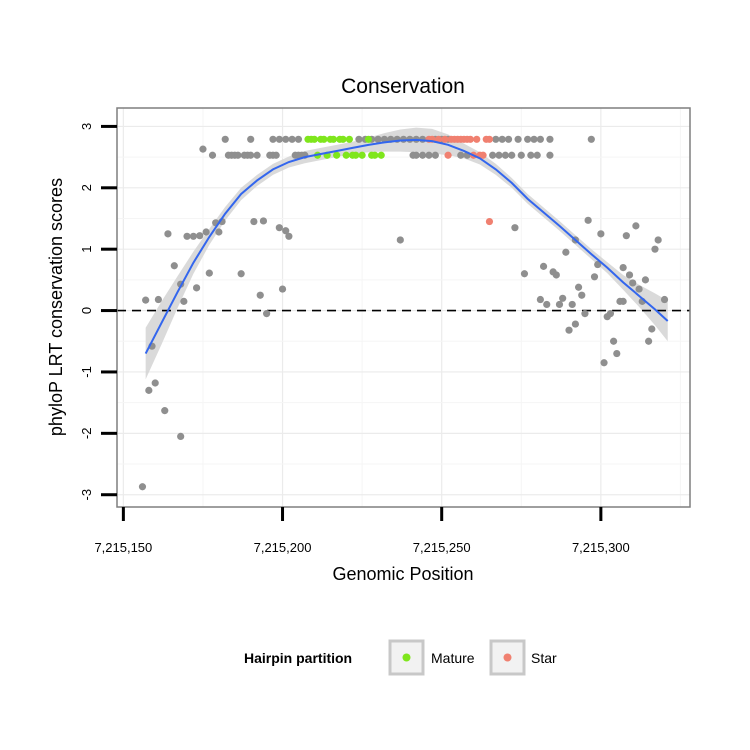  I want to click on legend: Hairpin partition Mature Star, so click(400, 657).